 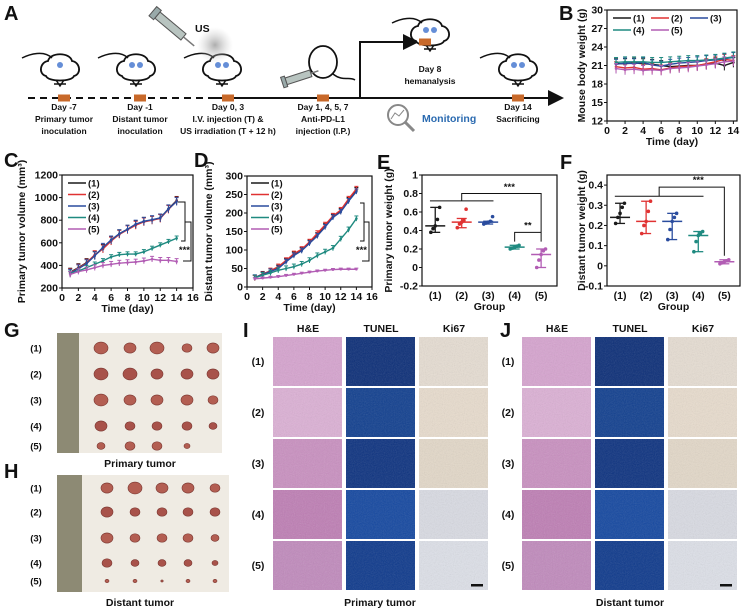 What do you see at coordinates (597, 85) in the screenshot?
I see `y-tick-label: 18` at bounding box center [597, 85].